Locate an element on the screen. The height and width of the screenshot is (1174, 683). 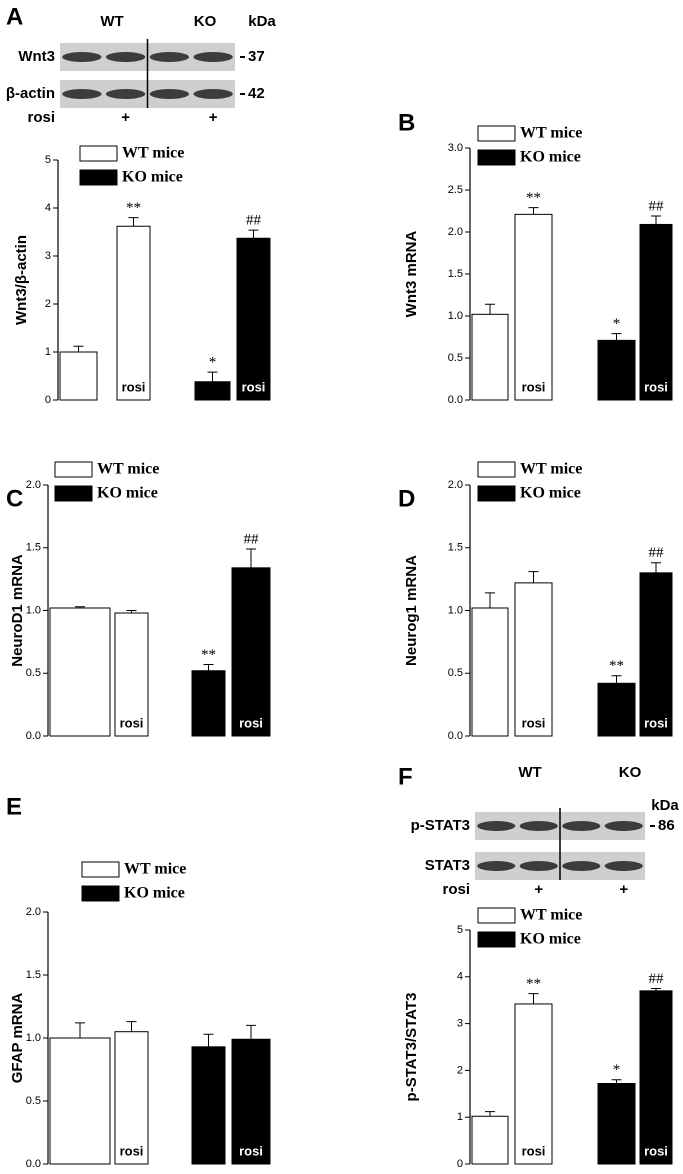
y-tick-label: 5 is located at coordinates (48, 160).